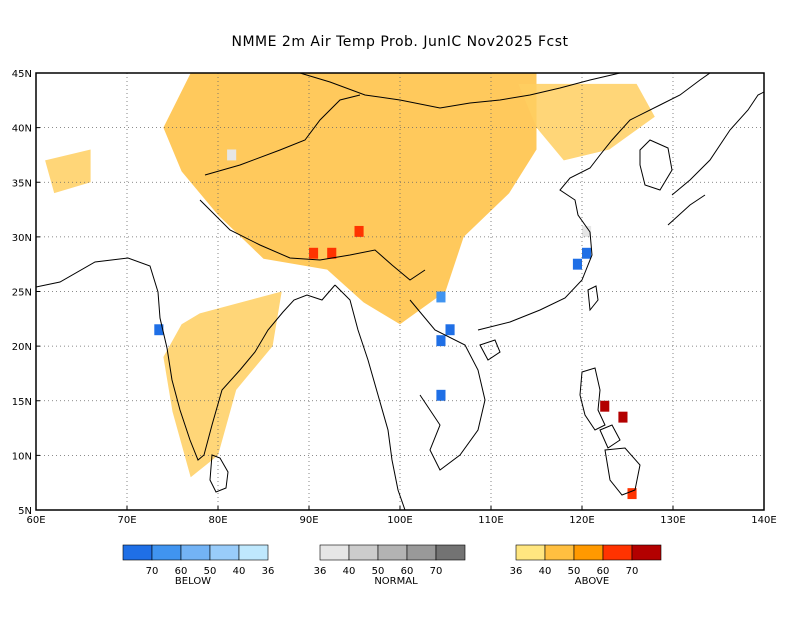  I want to click on legend-below-tick: 70, so click(152, 571).